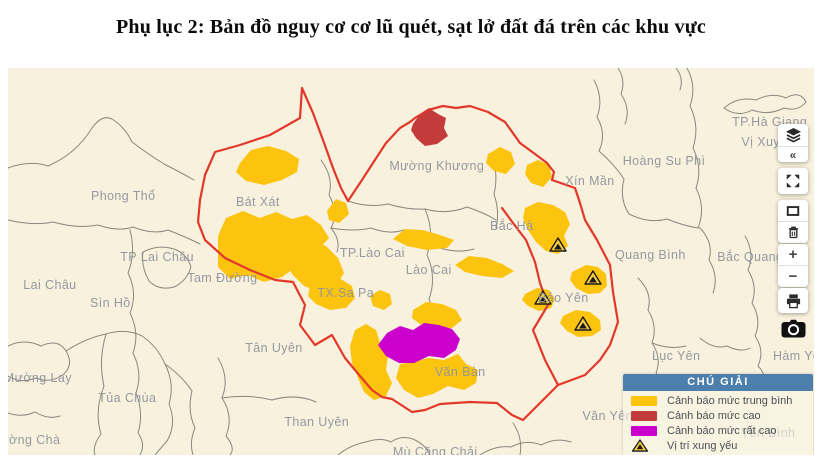 This screenshot has width=822, height=467. I want to click on delete-shape-button, so click(793, 232).